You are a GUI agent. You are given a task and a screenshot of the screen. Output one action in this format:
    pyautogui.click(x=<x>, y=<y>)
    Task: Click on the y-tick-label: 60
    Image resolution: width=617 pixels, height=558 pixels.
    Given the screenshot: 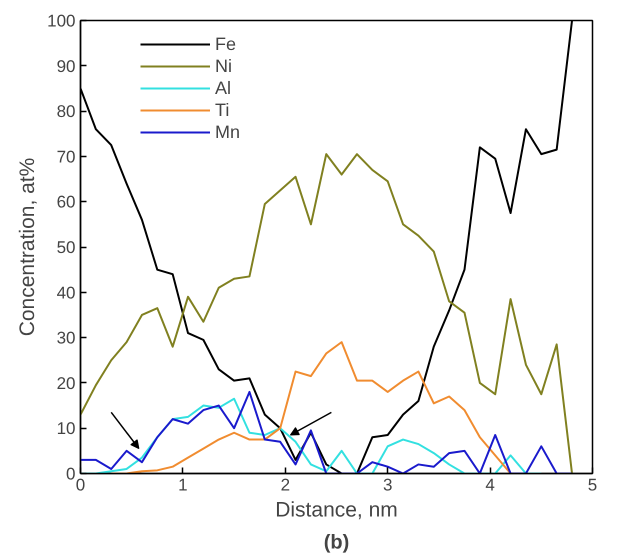 What is the action you would take?
    pyautogui.click(x=66, y=202)
    